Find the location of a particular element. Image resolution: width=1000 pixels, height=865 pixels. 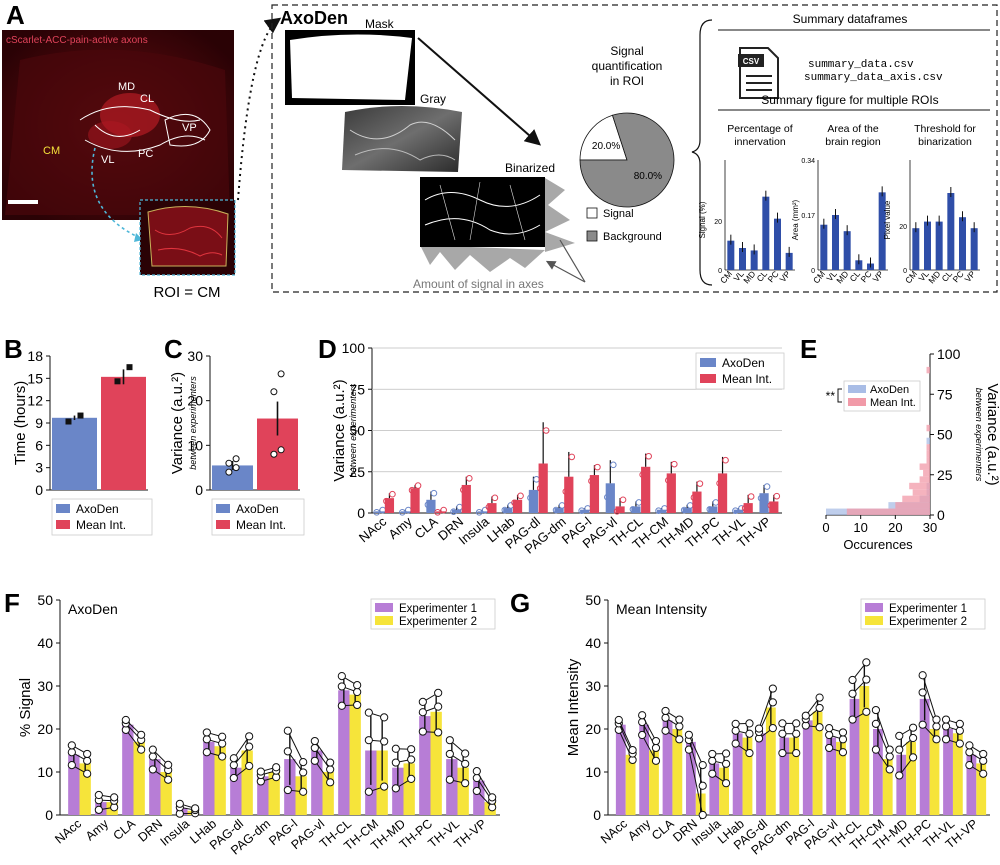

panel-d-bar-1-amy is located at coordinates (415, 500).